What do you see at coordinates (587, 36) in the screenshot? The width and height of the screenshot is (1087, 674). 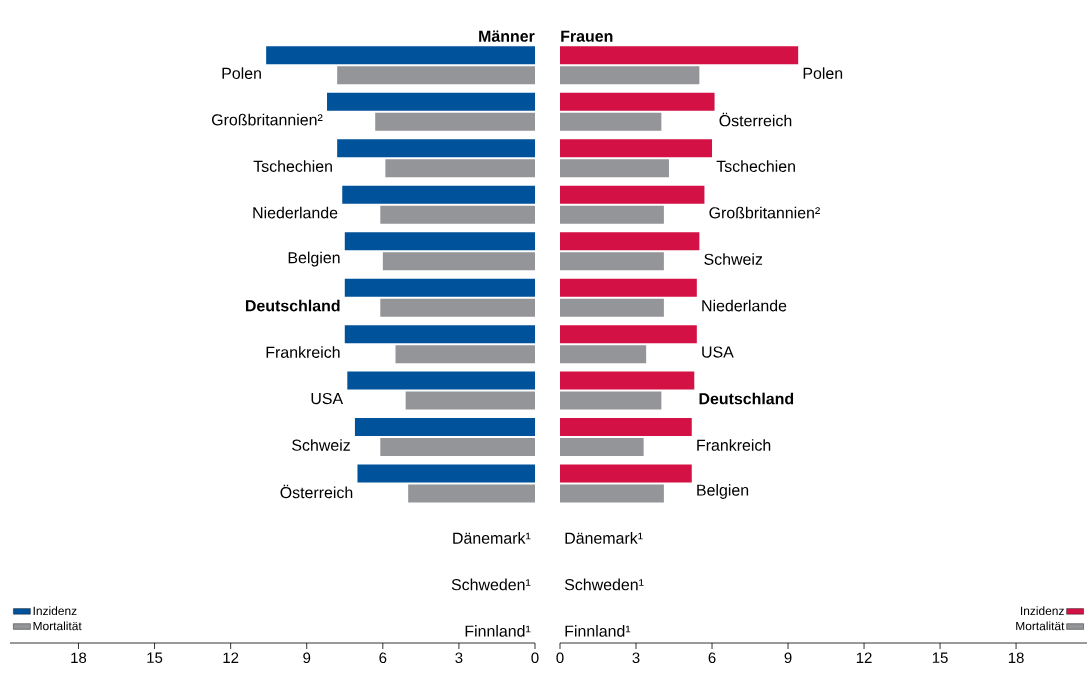 I see `chart-title: Frauen` at bounding box center [587, 36].